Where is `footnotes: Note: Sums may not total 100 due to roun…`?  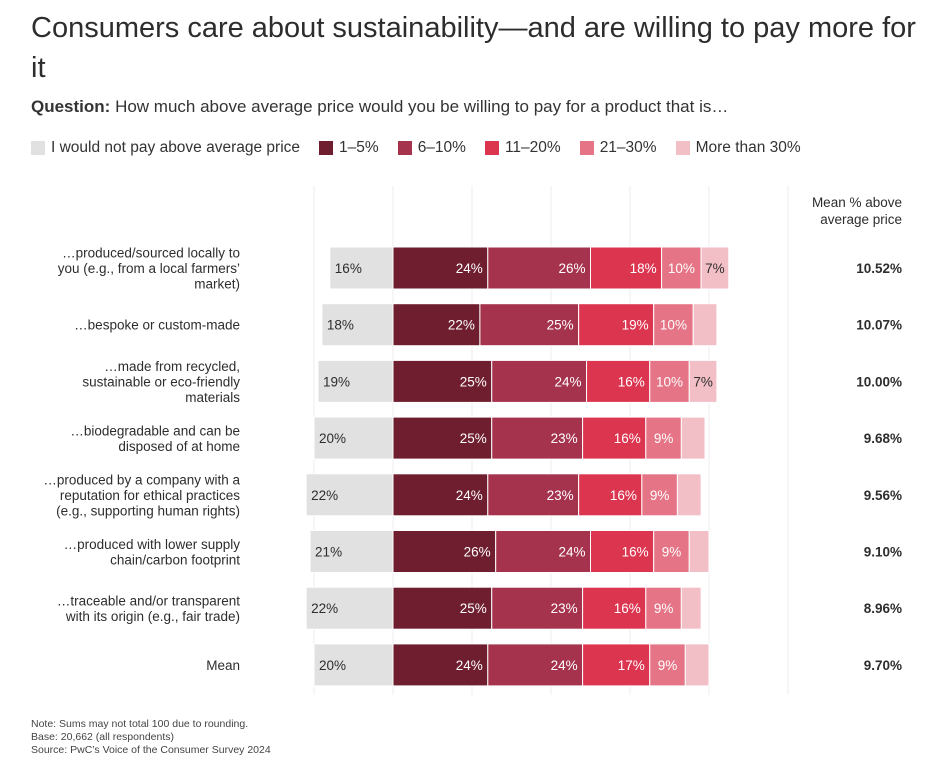
footnotes: Note: Sums may not total 100 due to roun… is located at coordinates (151, 737).